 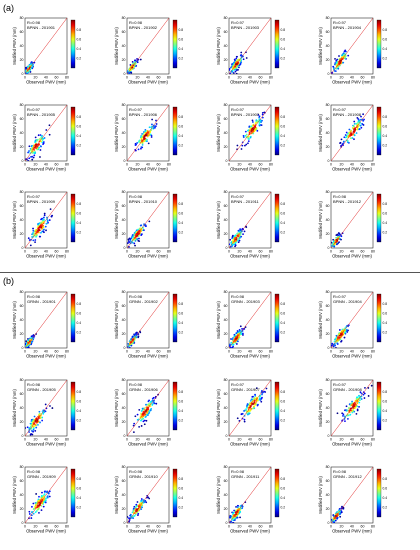 What do you see at coordinates (73, 44) in the screenshot?
I see `colorbar` at bounding box center [73, 44].